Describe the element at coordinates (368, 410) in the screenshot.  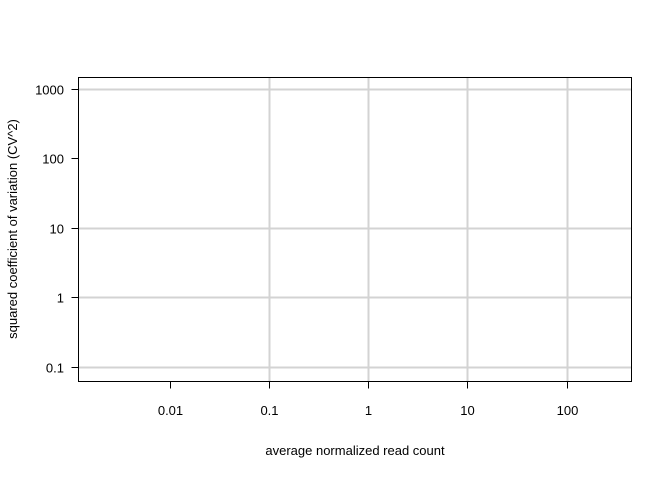
I see `x-tick-label: 1` at that location.